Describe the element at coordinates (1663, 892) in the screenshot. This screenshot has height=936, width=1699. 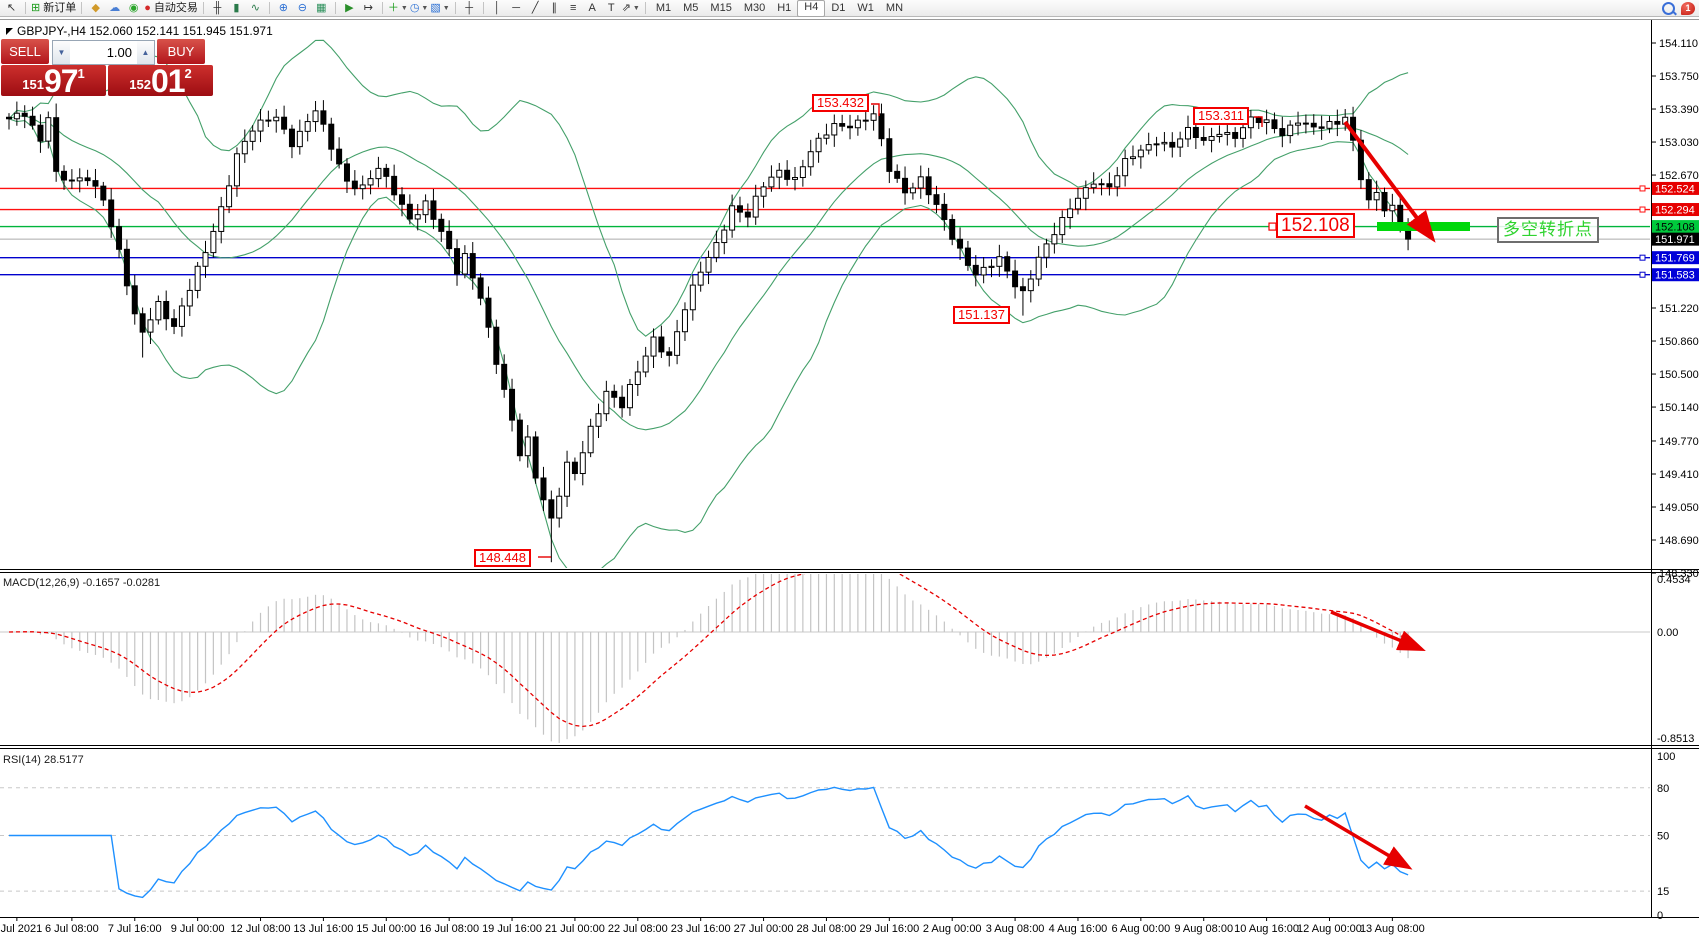
I see `svg-text: 15` at that location.